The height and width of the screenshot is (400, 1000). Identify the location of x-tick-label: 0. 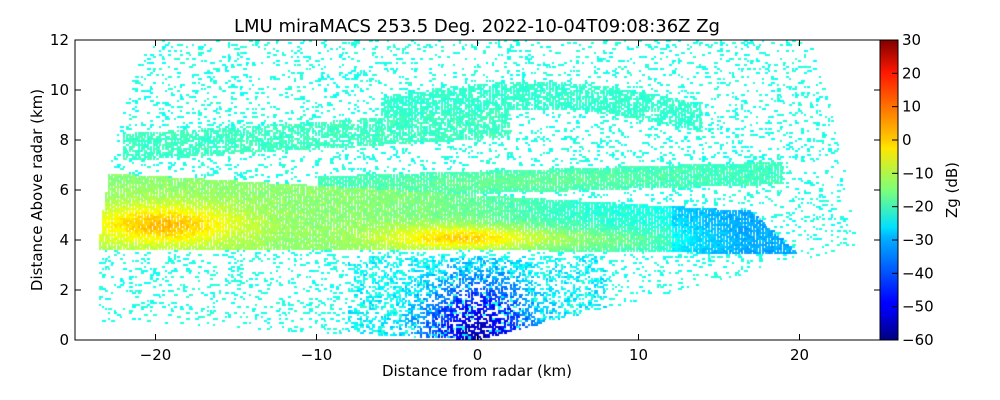
(478, 355).